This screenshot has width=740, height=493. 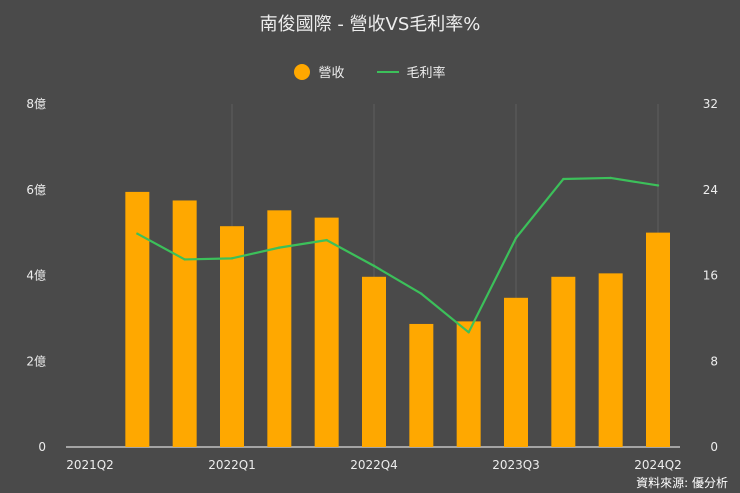 I want to click on legend-label-revenue: 營收, so click(x=331, y=73).